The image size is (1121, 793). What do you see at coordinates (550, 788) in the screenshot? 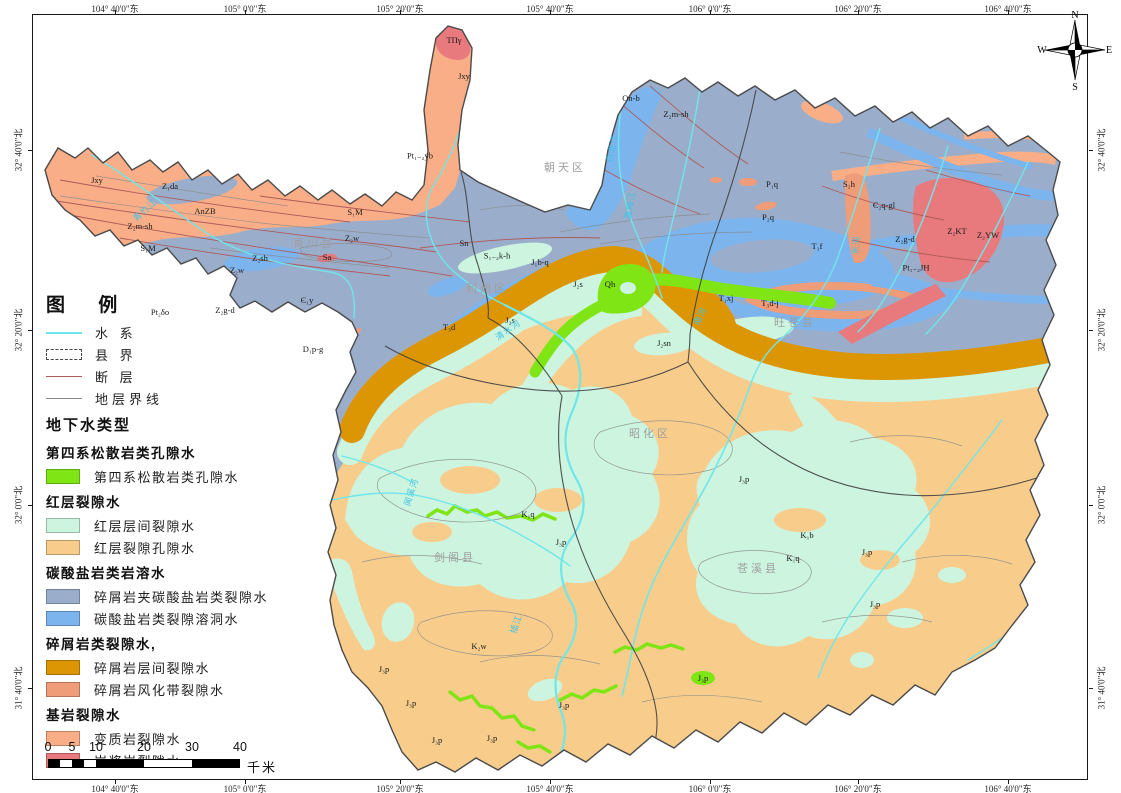
I see `longitude-label-bottom: 105° 40'0"东` at bounding box center [550, 788].